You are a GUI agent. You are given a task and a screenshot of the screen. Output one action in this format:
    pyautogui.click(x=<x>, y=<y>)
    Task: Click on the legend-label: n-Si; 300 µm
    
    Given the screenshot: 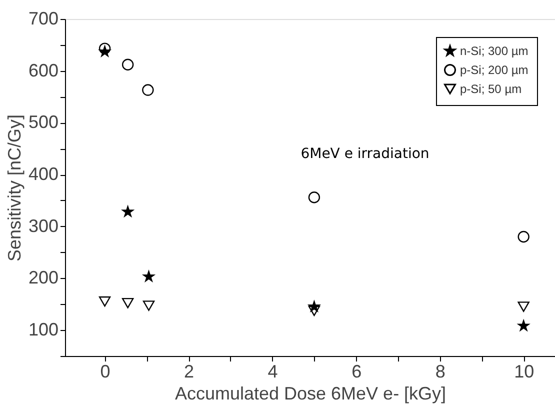 What is the action you would take?
    pyautogui.click(x=494, y=51)
    